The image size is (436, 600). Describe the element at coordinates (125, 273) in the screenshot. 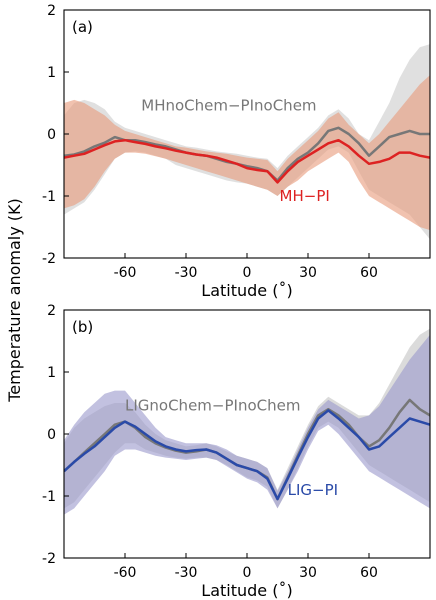

I see `panel-a-x-tick-label: -60` at that location.